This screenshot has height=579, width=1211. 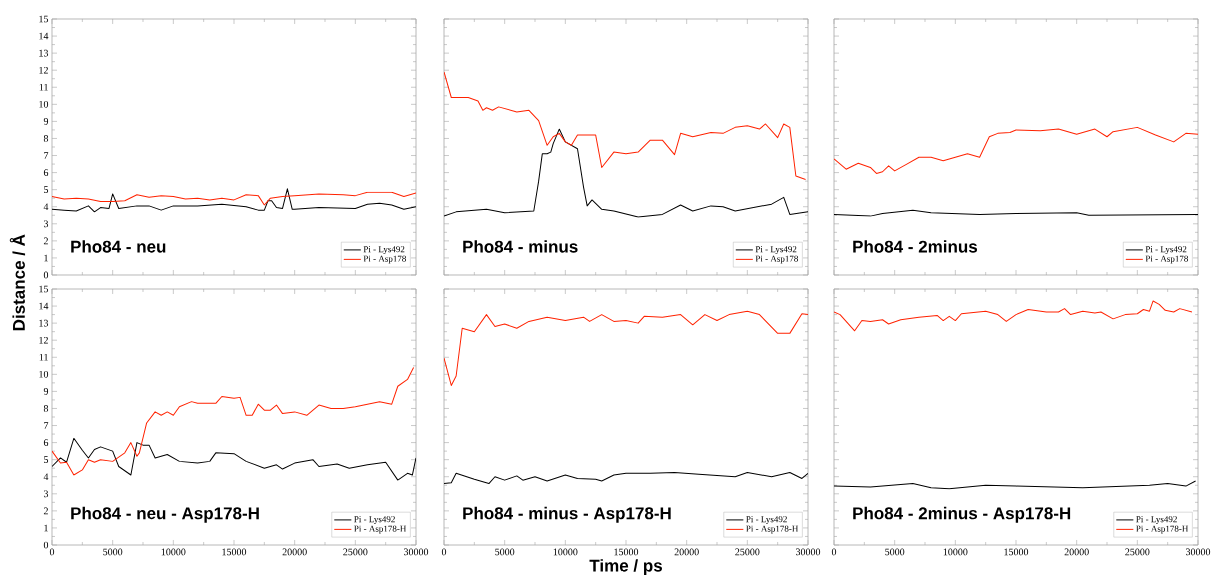 What do you see at coordinates (165, 514) in the screenshot?
I see `text: Pho84 - neu - Asp178-H` at bounding box center [165, 514].